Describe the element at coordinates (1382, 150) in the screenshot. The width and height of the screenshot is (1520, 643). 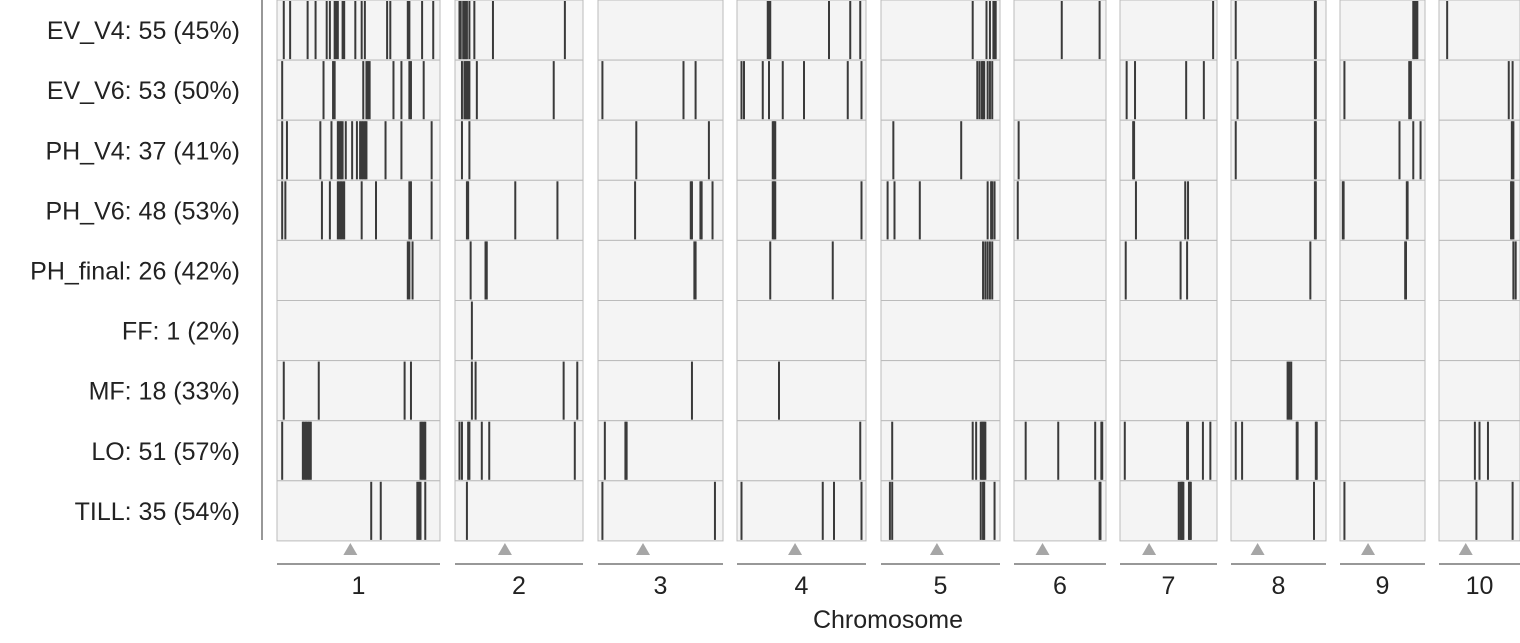
I see `panel-PH_V4-chr9` at that location.